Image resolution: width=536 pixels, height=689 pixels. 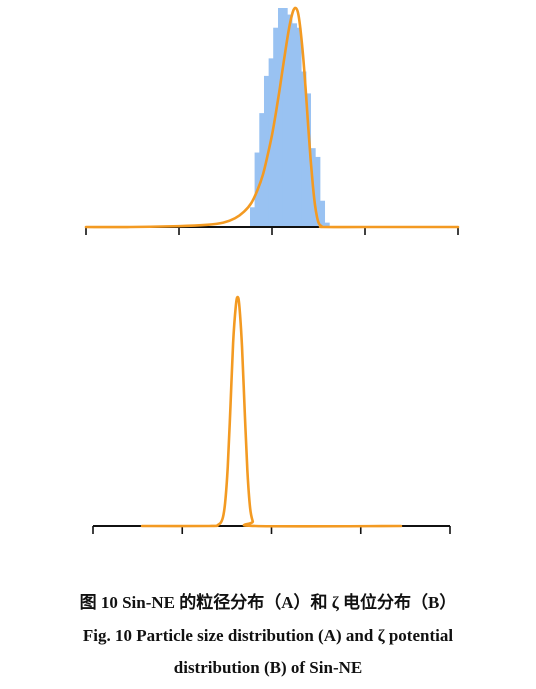 What do you see at coordinates (268, 602) in the screenshot?
I see `figure-caption-chinese: 图 10 Sin-NE 的粒径分布（A）和 ζ 电位分布（B）` at bounding box center [268, 602].